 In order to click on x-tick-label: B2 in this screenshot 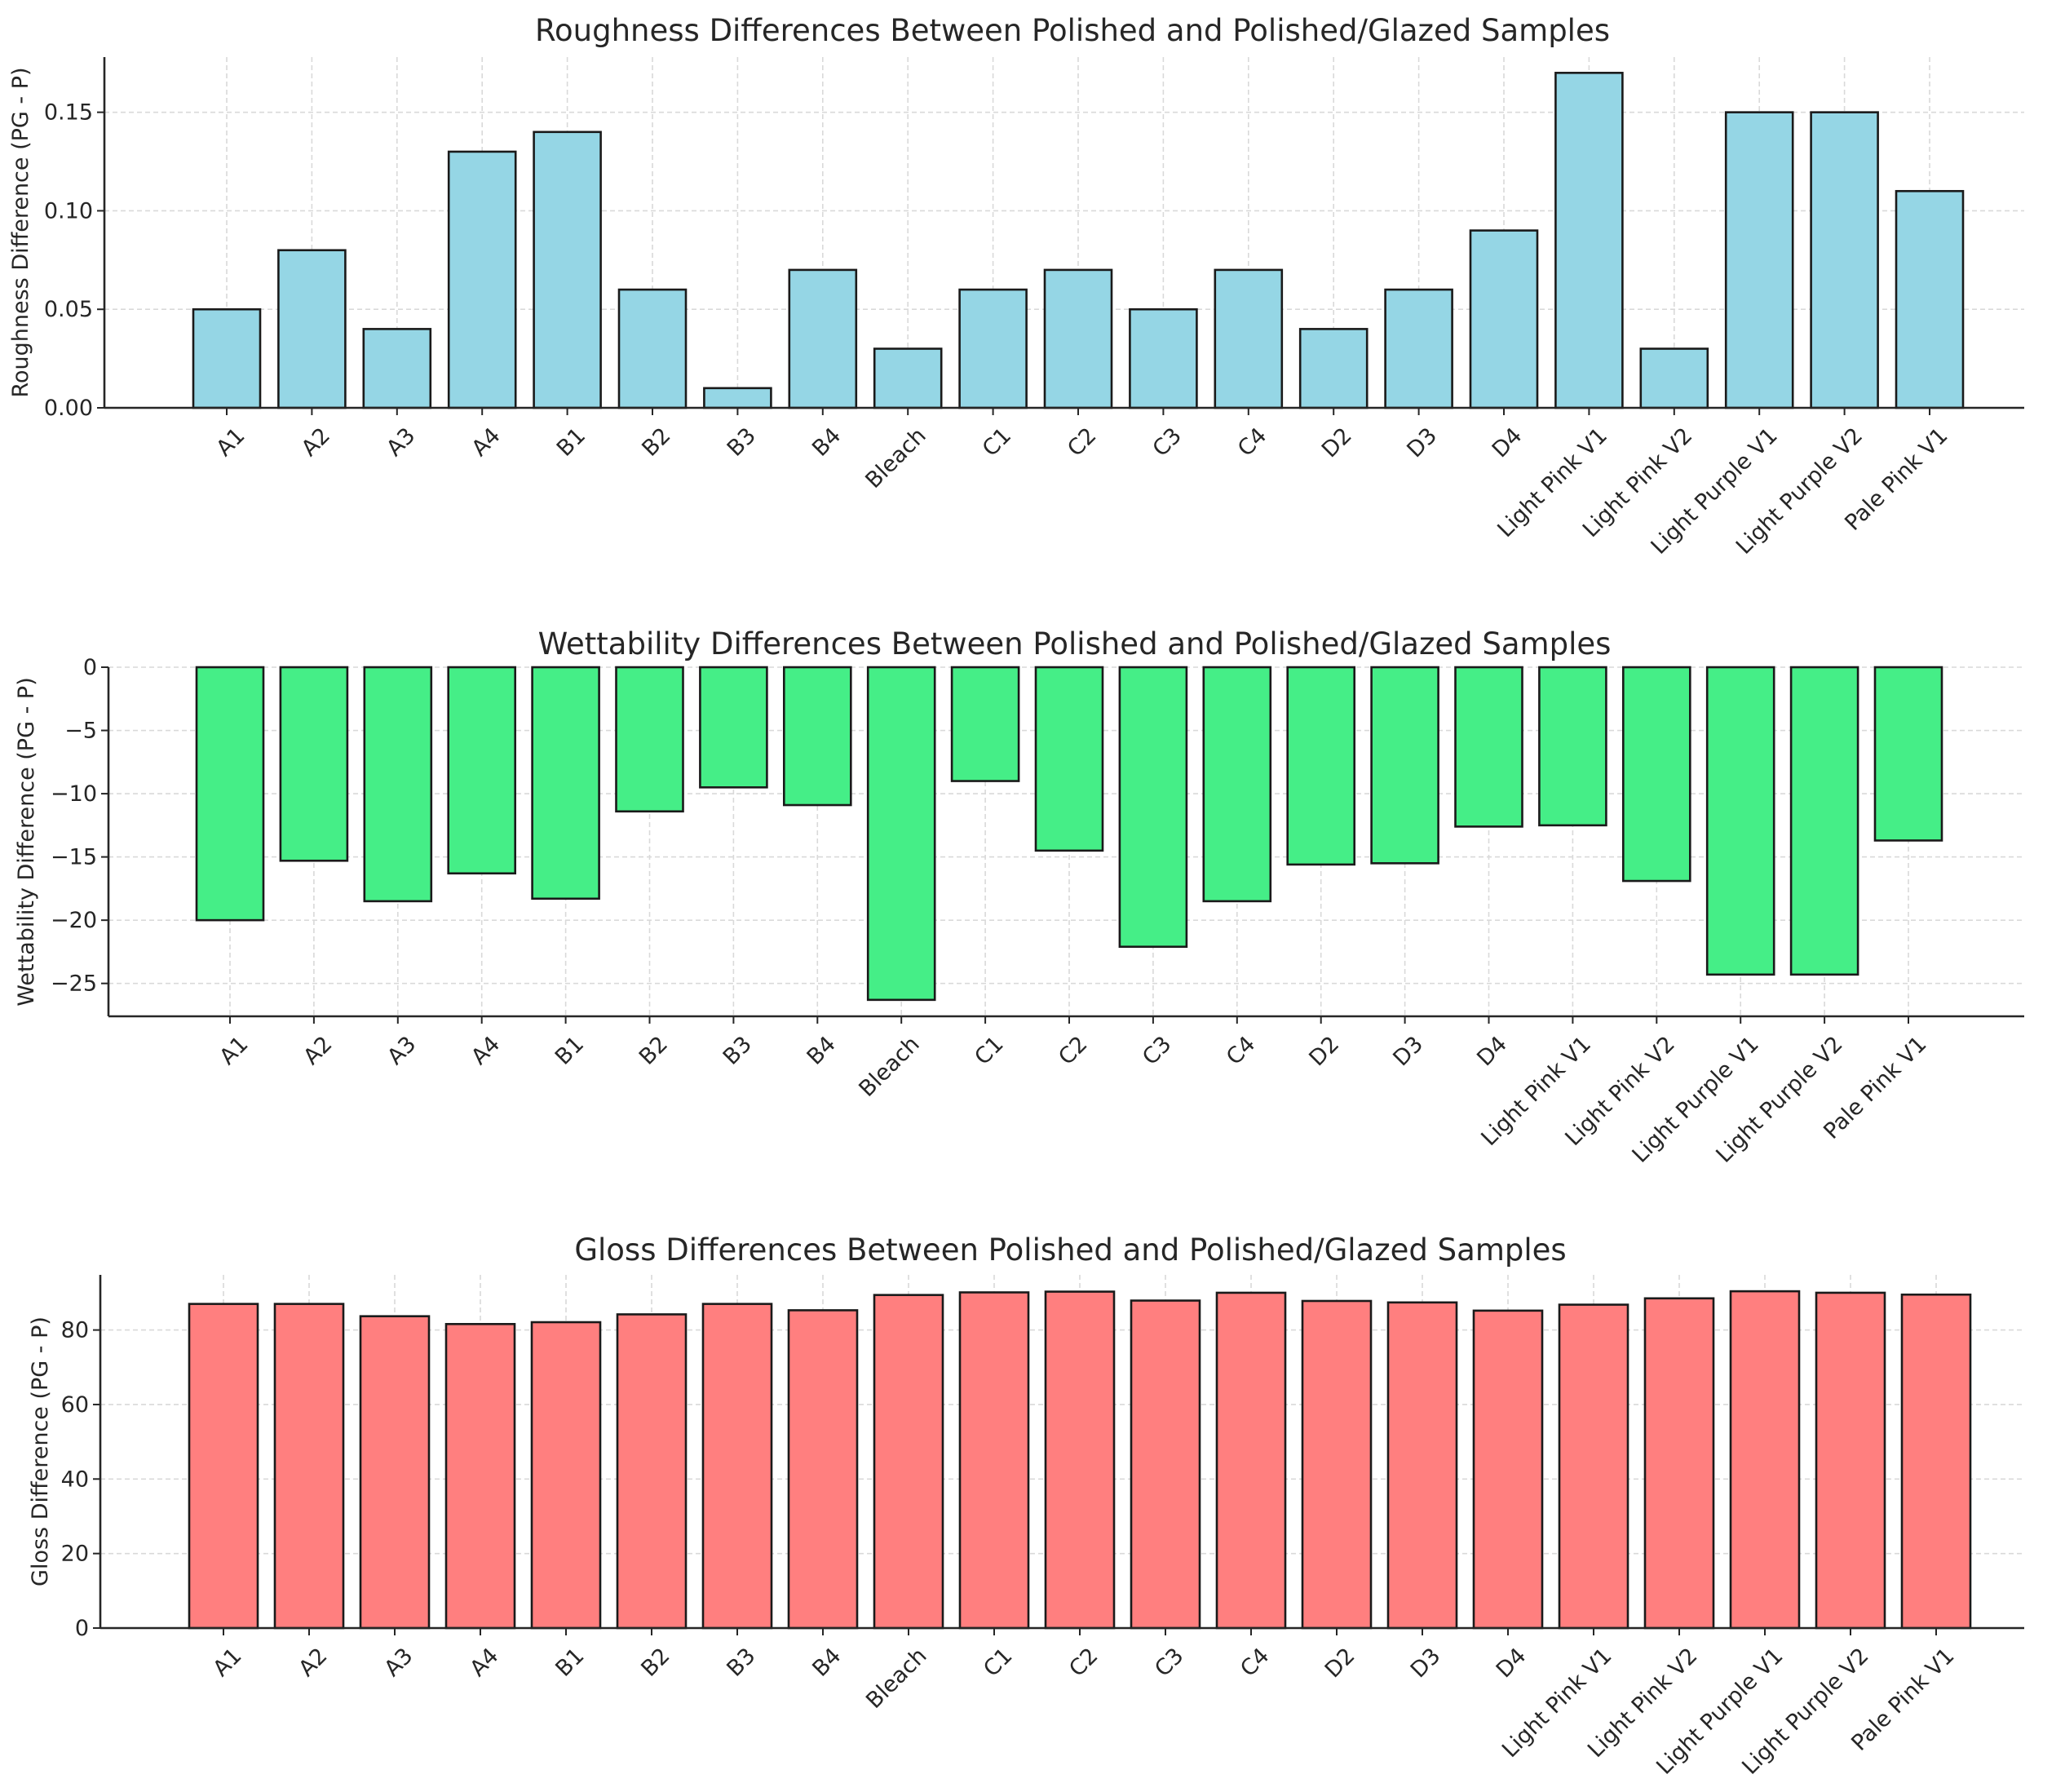, I will do `click(656, 442)`.